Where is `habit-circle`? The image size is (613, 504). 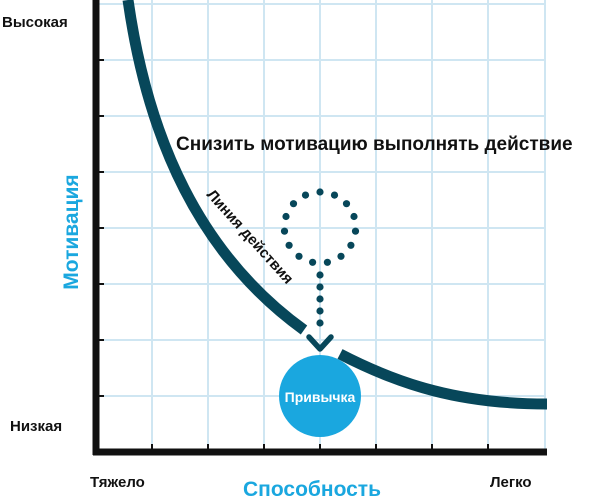
habit-circle is located at coordinates (320, 396).